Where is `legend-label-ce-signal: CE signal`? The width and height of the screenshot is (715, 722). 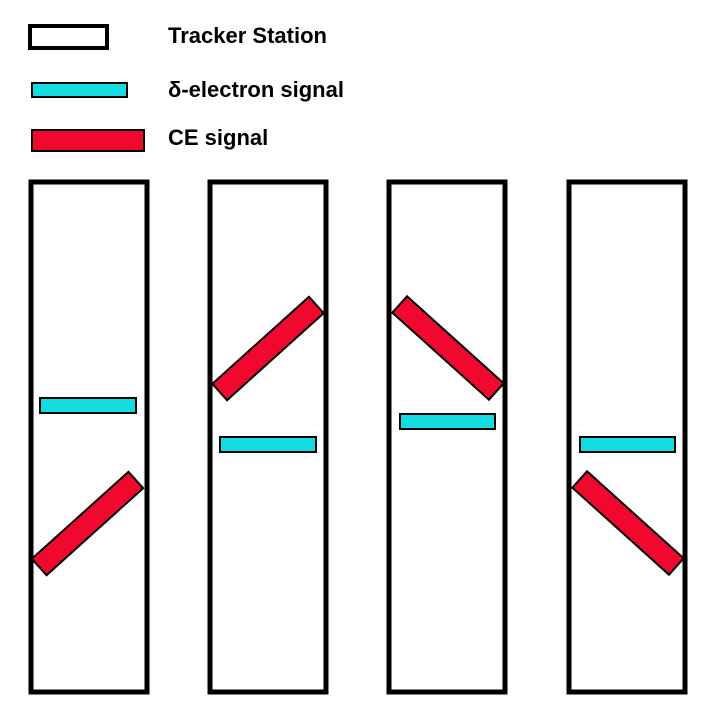 legend-label-ce-signal: CE signal is located at coordinates (218, 137).